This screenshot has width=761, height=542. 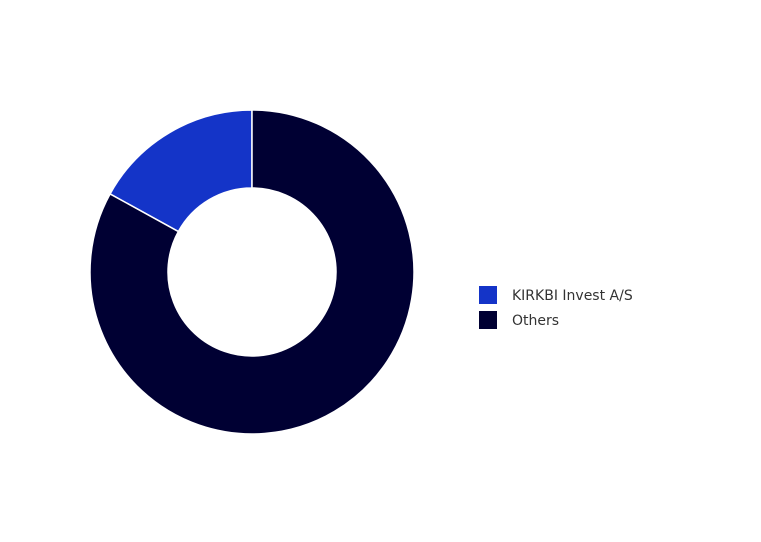 I want to click on donut-slice, so click(x=181, y=171).